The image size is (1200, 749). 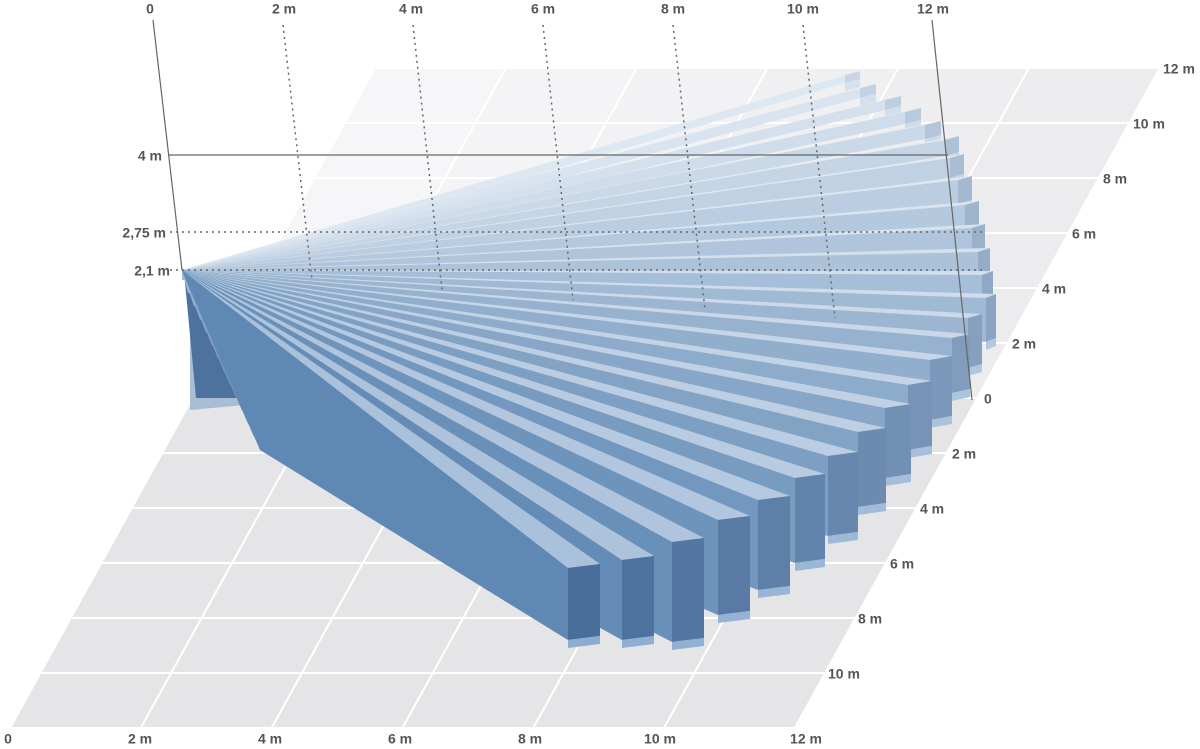 What do you see at coordinates (530, 739) in the screenshot?
I see `bottom-label: 8 m` at bounding box center [530, 739].